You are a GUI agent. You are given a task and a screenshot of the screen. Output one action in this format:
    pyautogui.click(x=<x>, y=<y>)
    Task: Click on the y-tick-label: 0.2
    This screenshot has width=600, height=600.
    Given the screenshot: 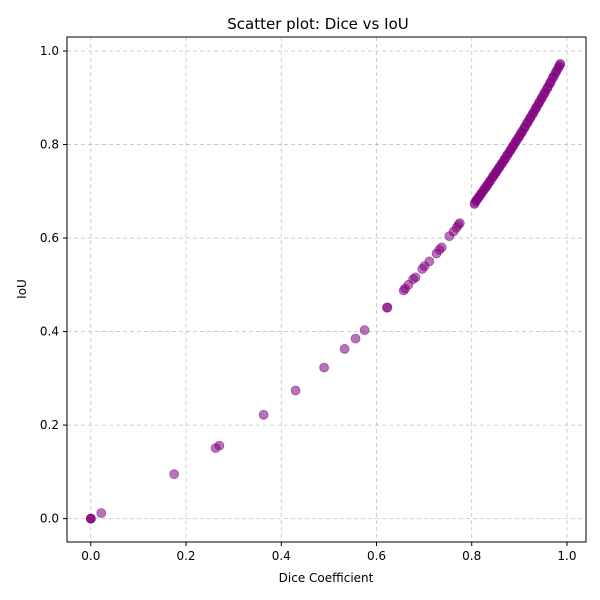 What is the action you would take?
    pyautogui.click(x=49, y=425)
    